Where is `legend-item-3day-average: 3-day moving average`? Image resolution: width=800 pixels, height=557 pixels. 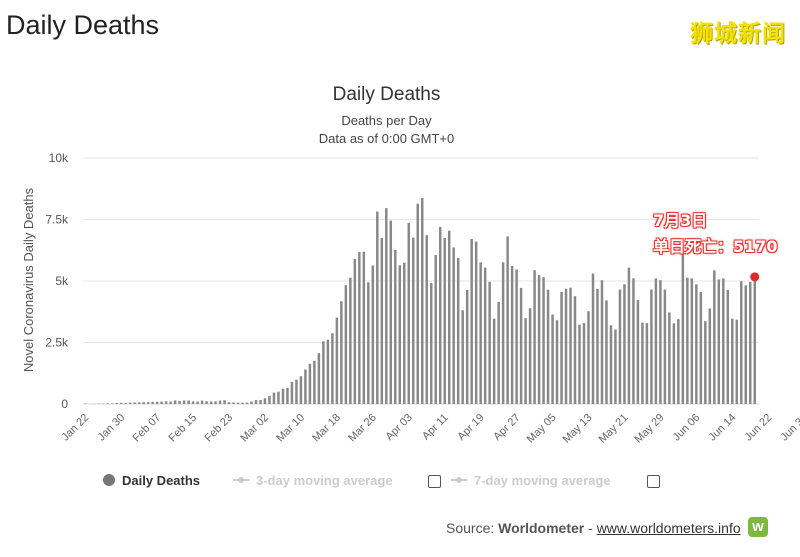
legend-item-3day-average: 3-day moving average is located at coordinates (313, 480).